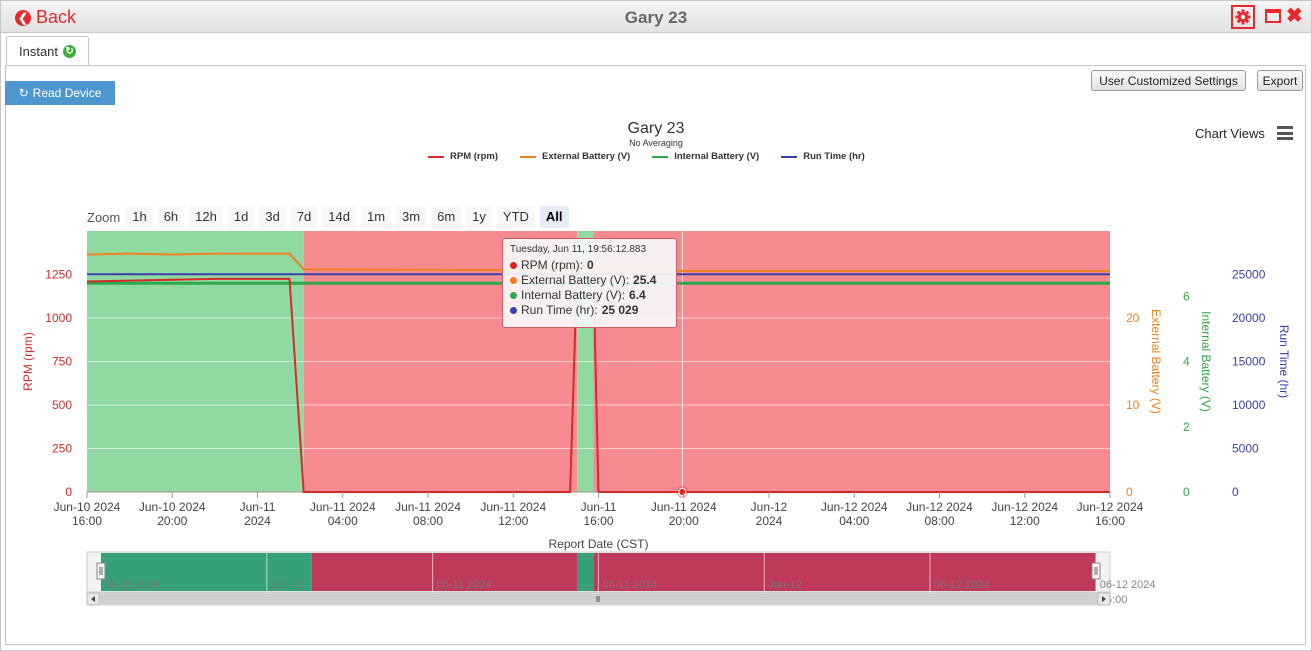 The width and height of the screenshot is (1312, 651). I want to click on tab-instant: Instant ↻, so click(48, 51).